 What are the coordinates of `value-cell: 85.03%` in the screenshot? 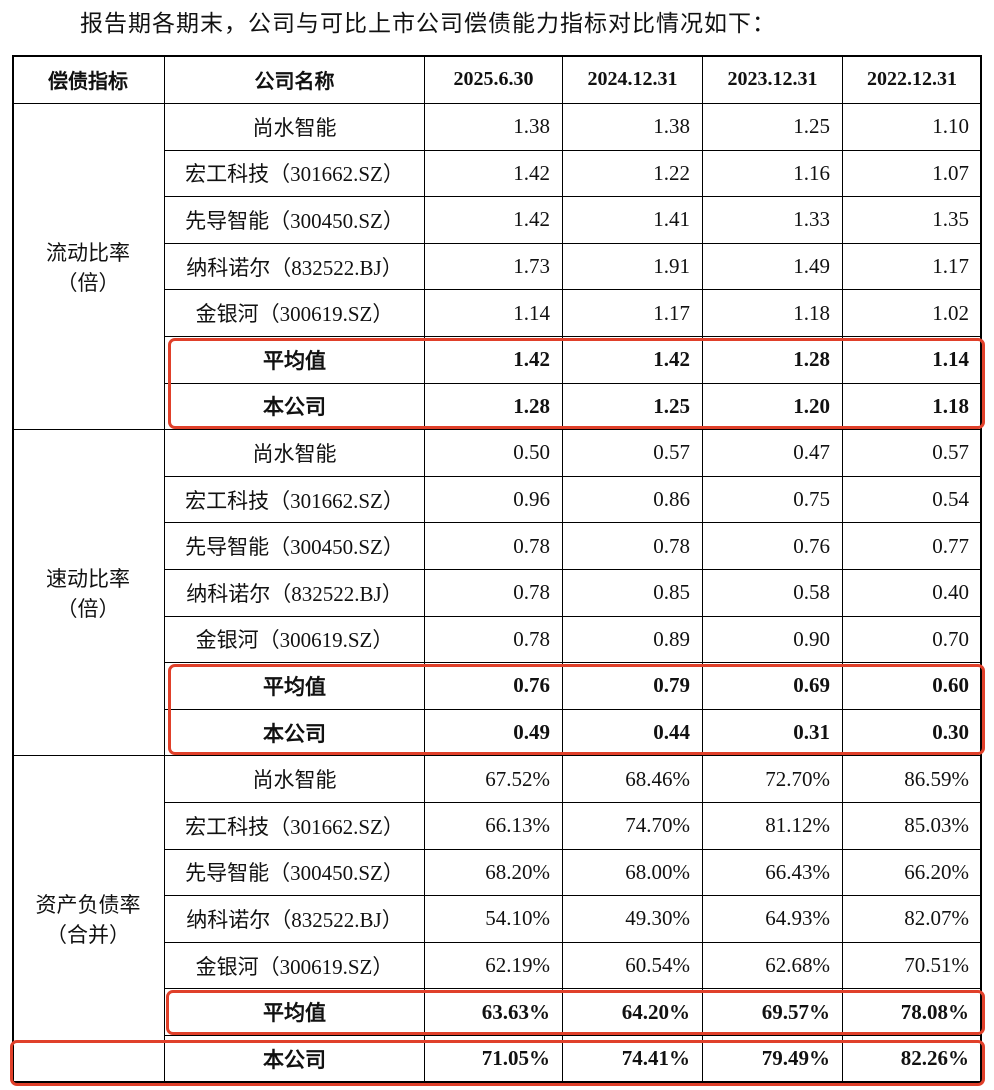 It's located at (912, 826).